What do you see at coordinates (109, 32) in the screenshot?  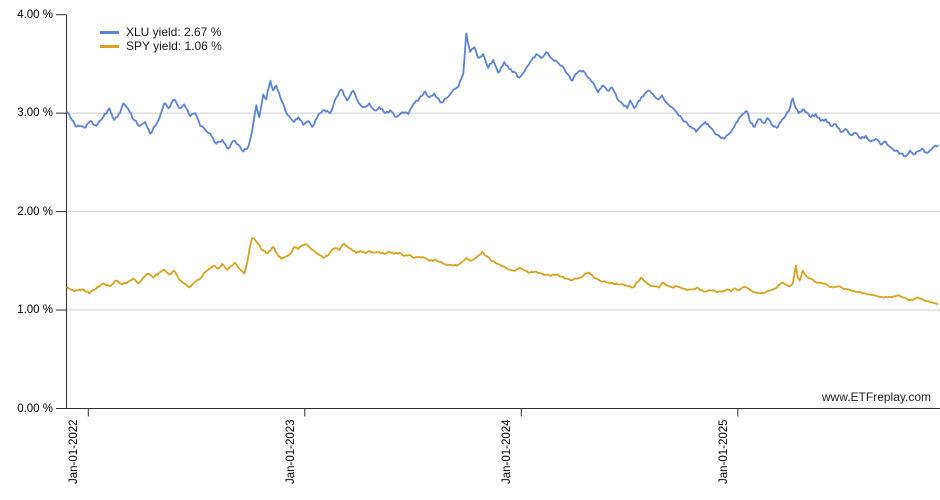 I see `xlu-line-swatch` at bounding box center [109, 32].